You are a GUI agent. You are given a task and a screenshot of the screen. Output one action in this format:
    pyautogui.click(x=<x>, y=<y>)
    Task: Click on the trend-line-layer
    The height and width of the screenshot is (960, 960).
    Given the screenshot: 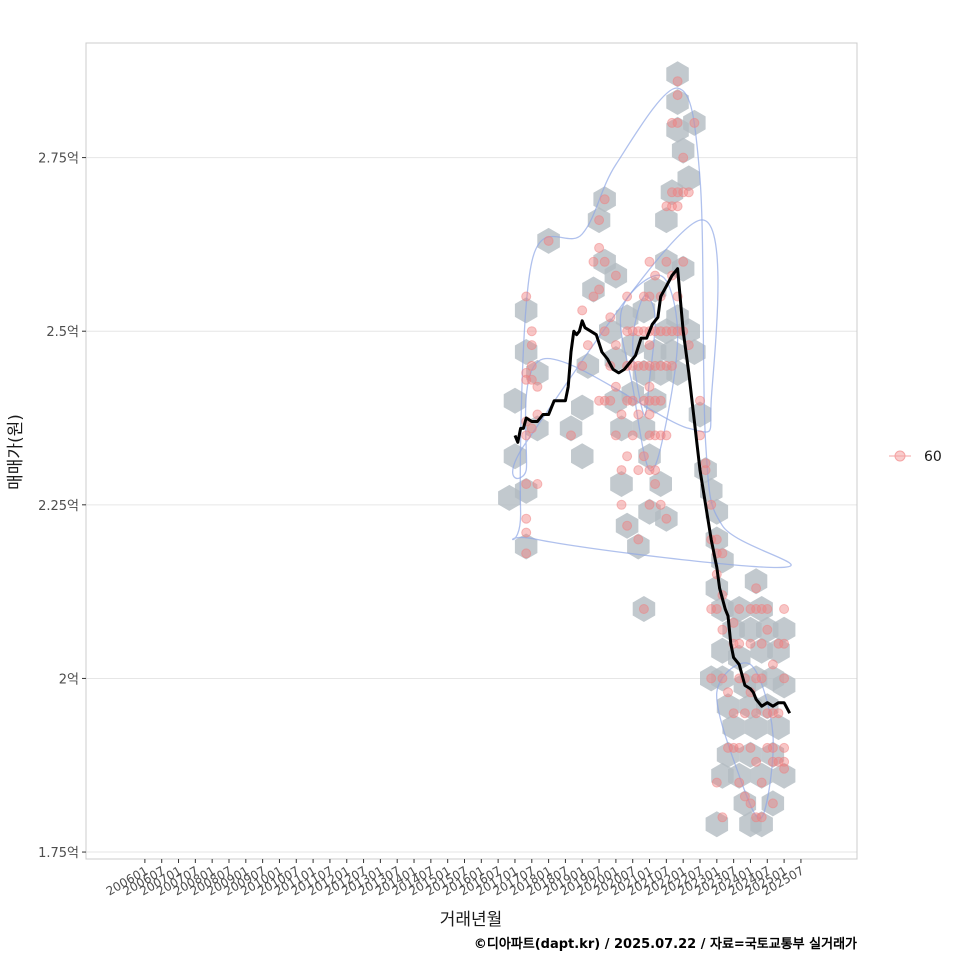 What is the action you would take?
    pyautogui.click(x=652, y=490)
    